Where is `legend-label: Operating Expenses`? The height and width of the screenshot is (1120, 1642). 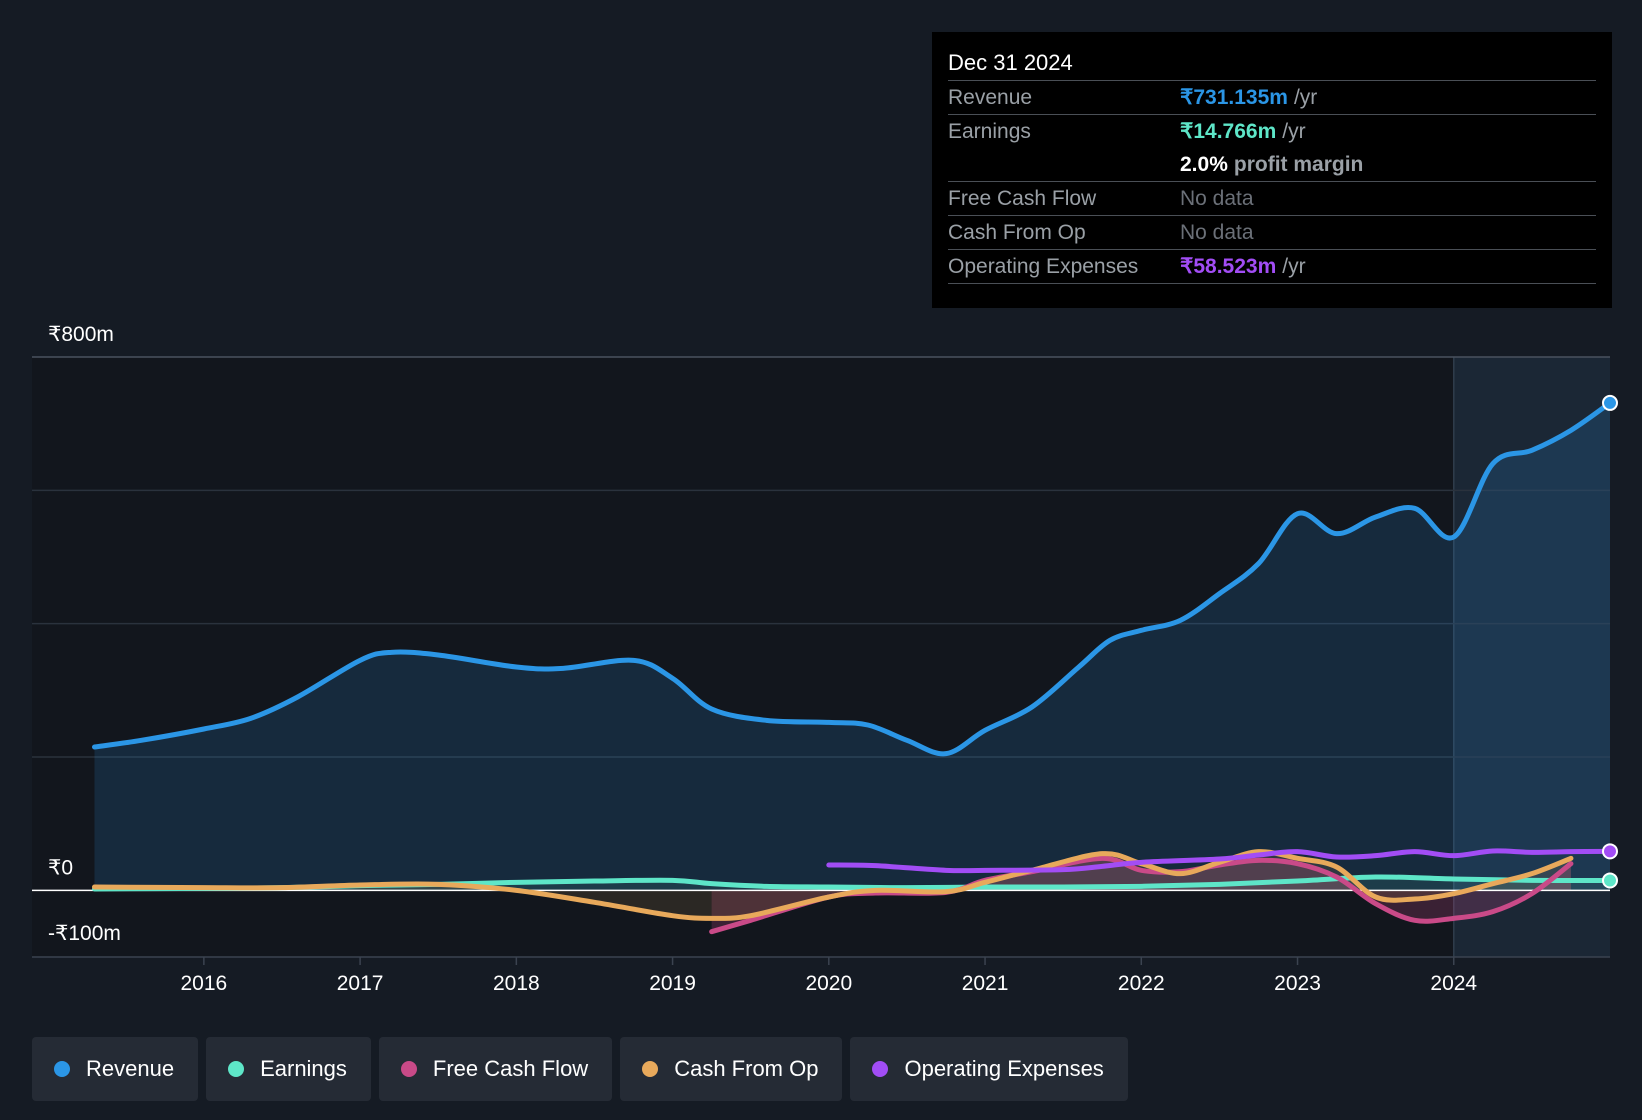 legend-label: Operating Expenses is located at coordinates (1004, 1068).